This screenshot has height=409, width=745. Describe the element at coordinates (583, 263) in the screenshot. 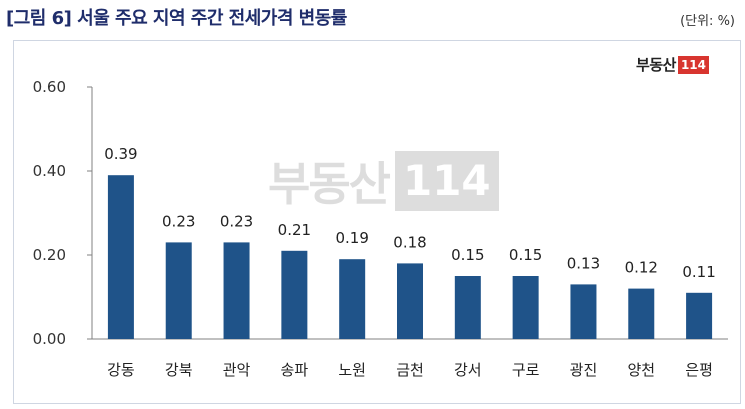

I see `data-label: 0.13` at that location.